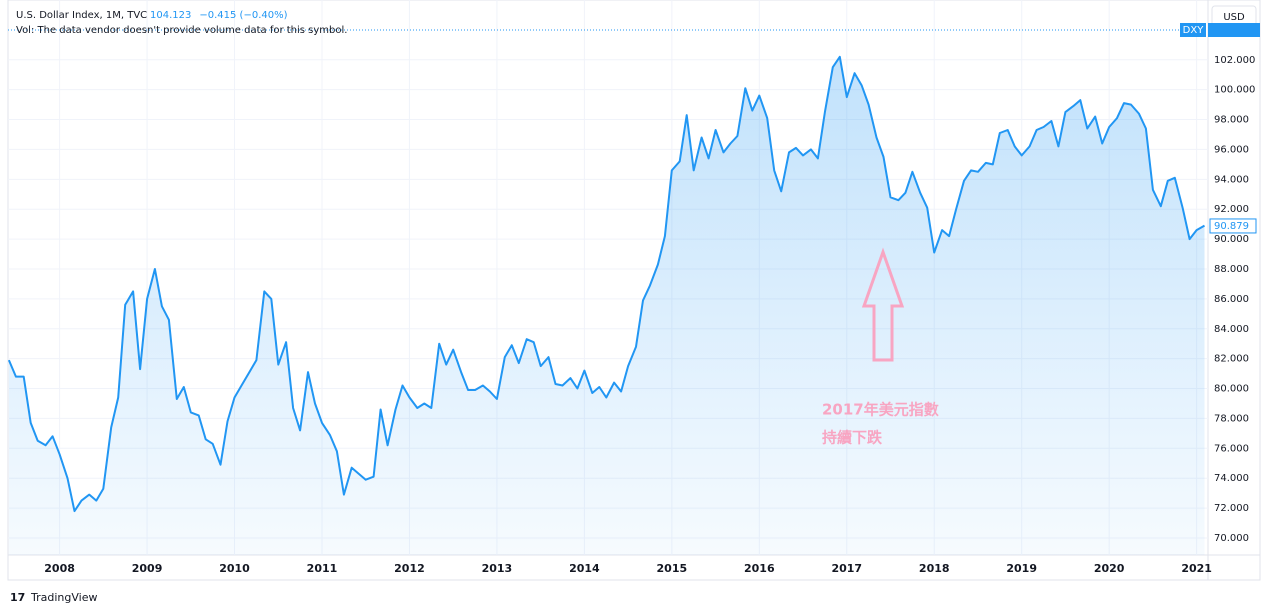 Image resolution: width=1269 pixels, height=613 pixels. What do you see at coordinates (1231, 478) in the screenshot?
I see `y-tick-label: 74.000` at bounding box center [1231, 478].